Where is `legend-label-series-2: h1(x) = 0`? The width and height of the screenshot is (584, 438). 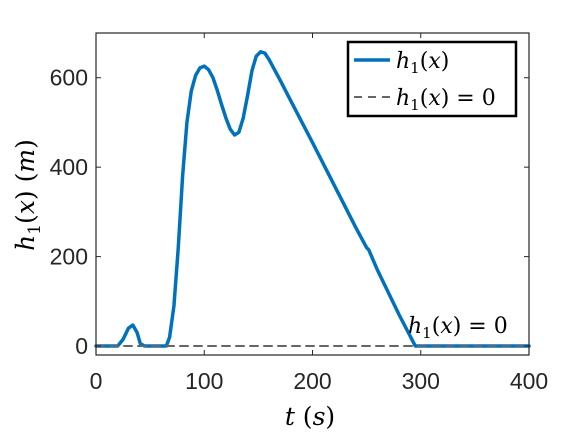
legend-label-series-2: h1(x) = 0 is located at coordinates (446, 100).